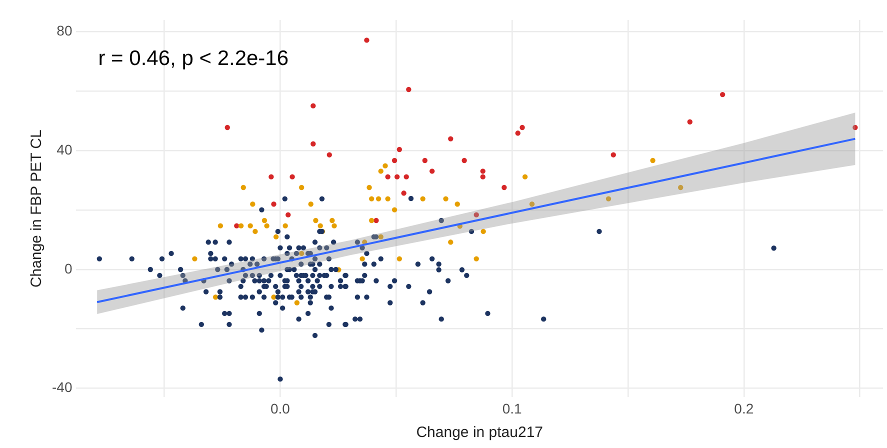 Image resolution: width=887 pixels, height=448 pixels. Describe the element at coordinates (744, 408) in the screenshot. I see `x-tick-label: 0.2` at that location.